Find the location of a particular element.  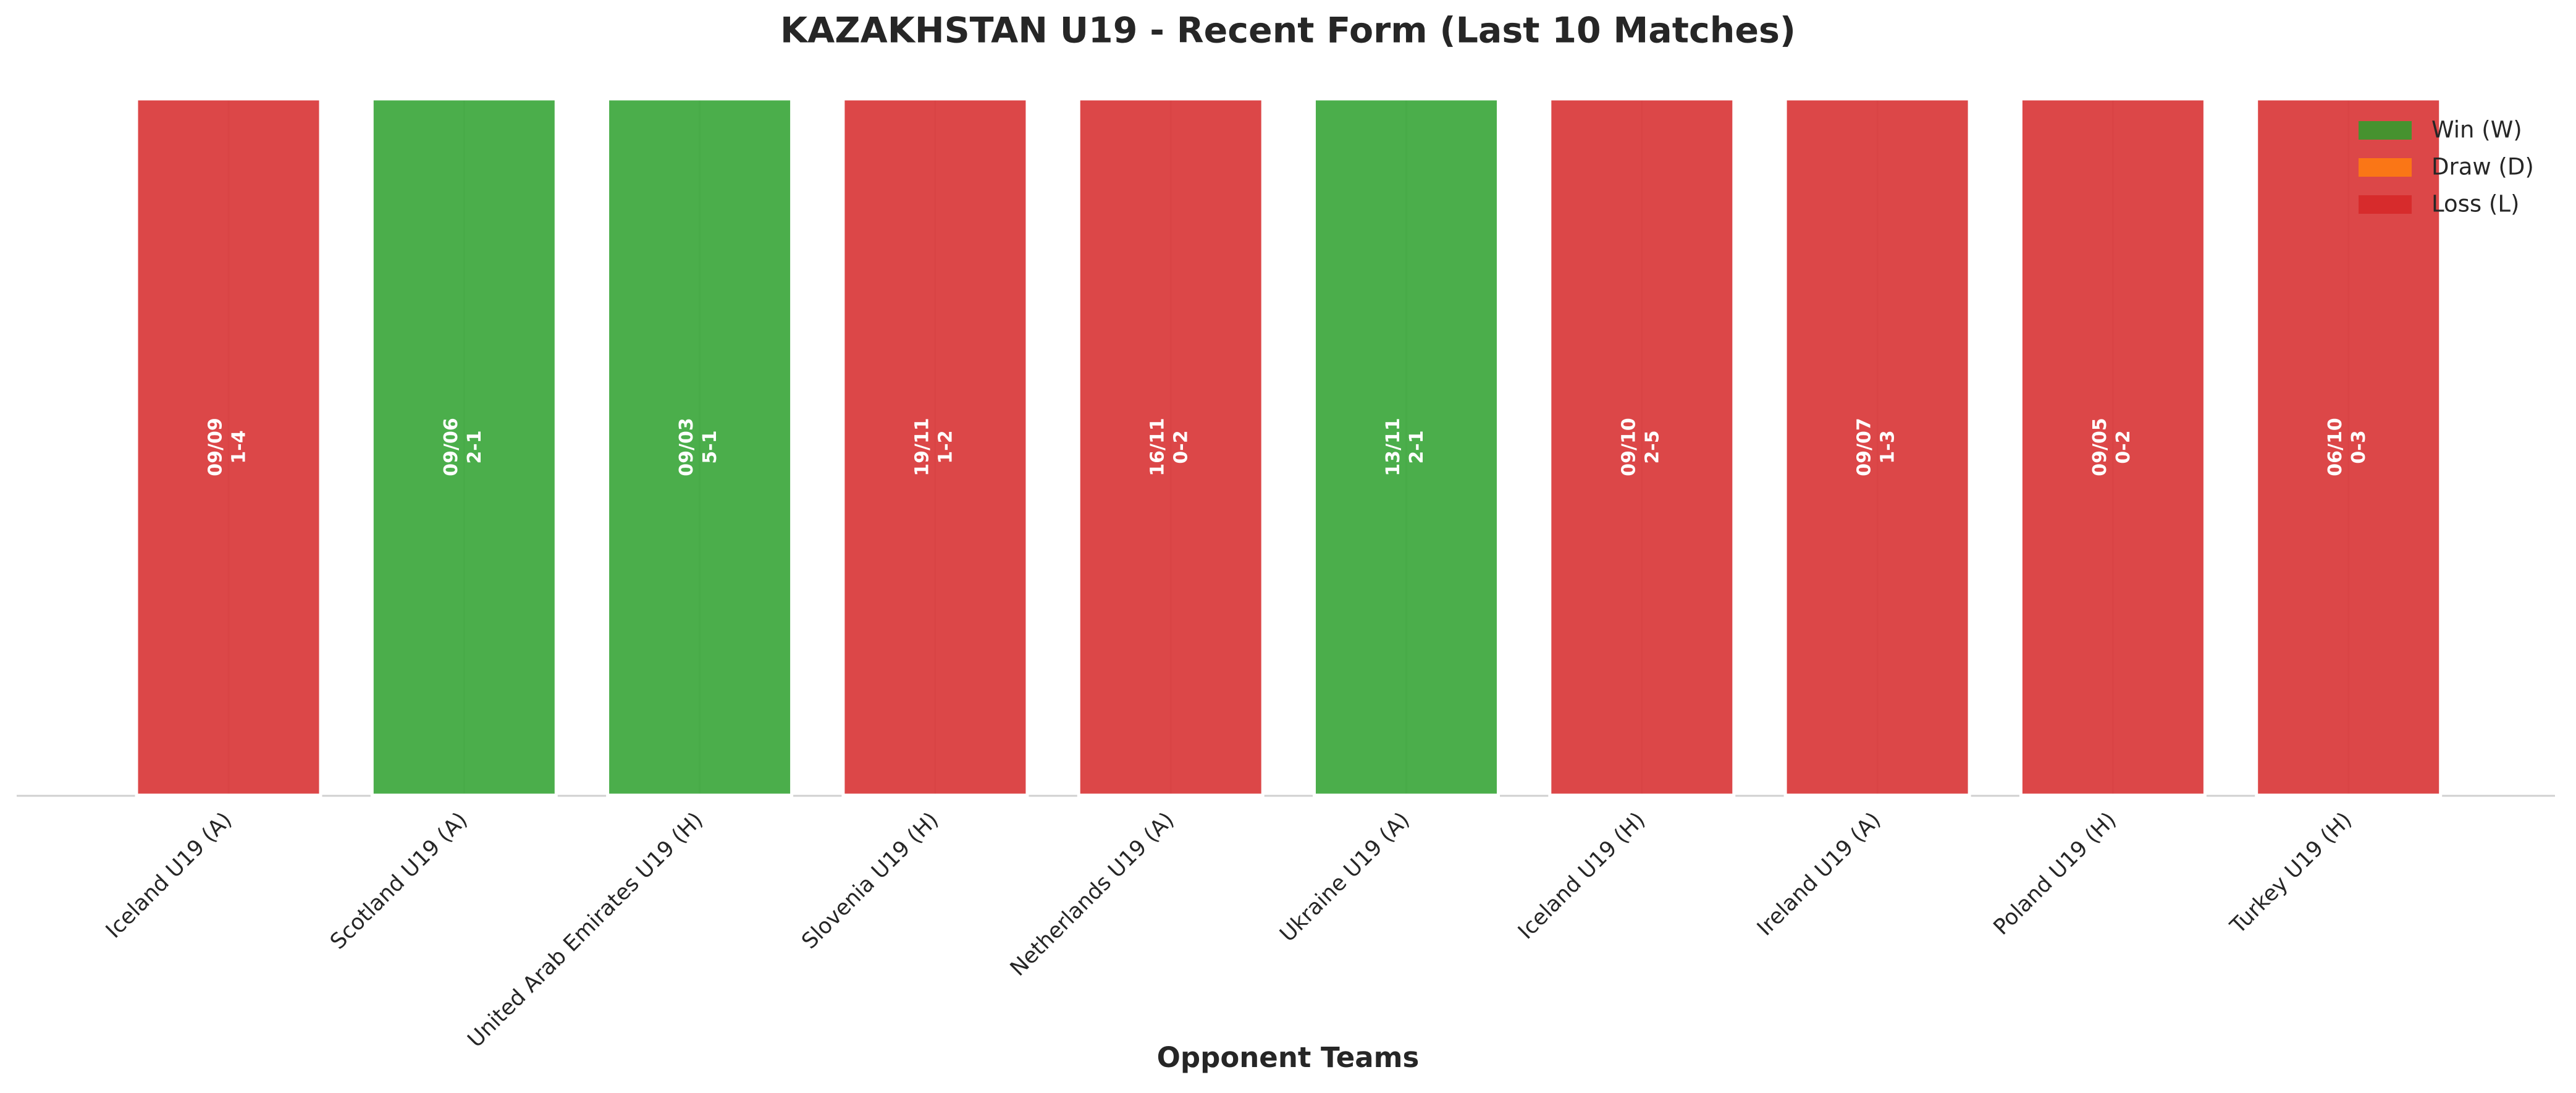

bar-date-label: 09/06 is located at coordinates (451, 447).